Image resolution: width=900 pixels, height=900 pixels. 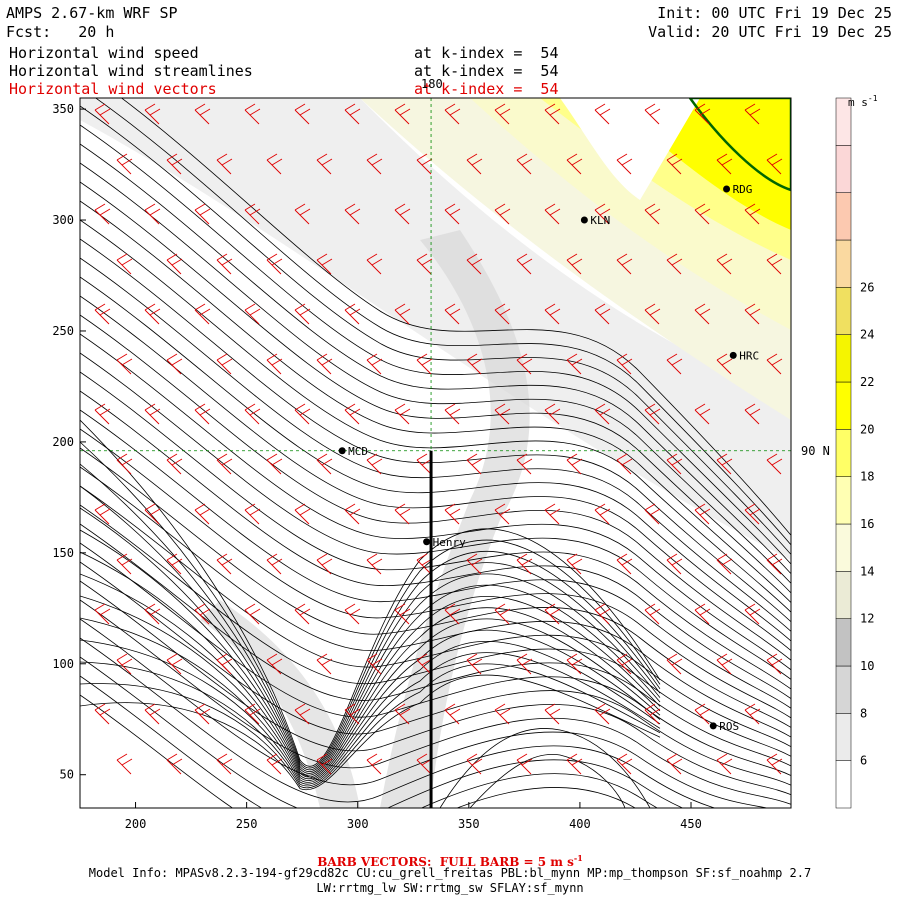 I want to click on layer-name-streamlines: Horizontal wind streamlines, so click(x=131, y=71).